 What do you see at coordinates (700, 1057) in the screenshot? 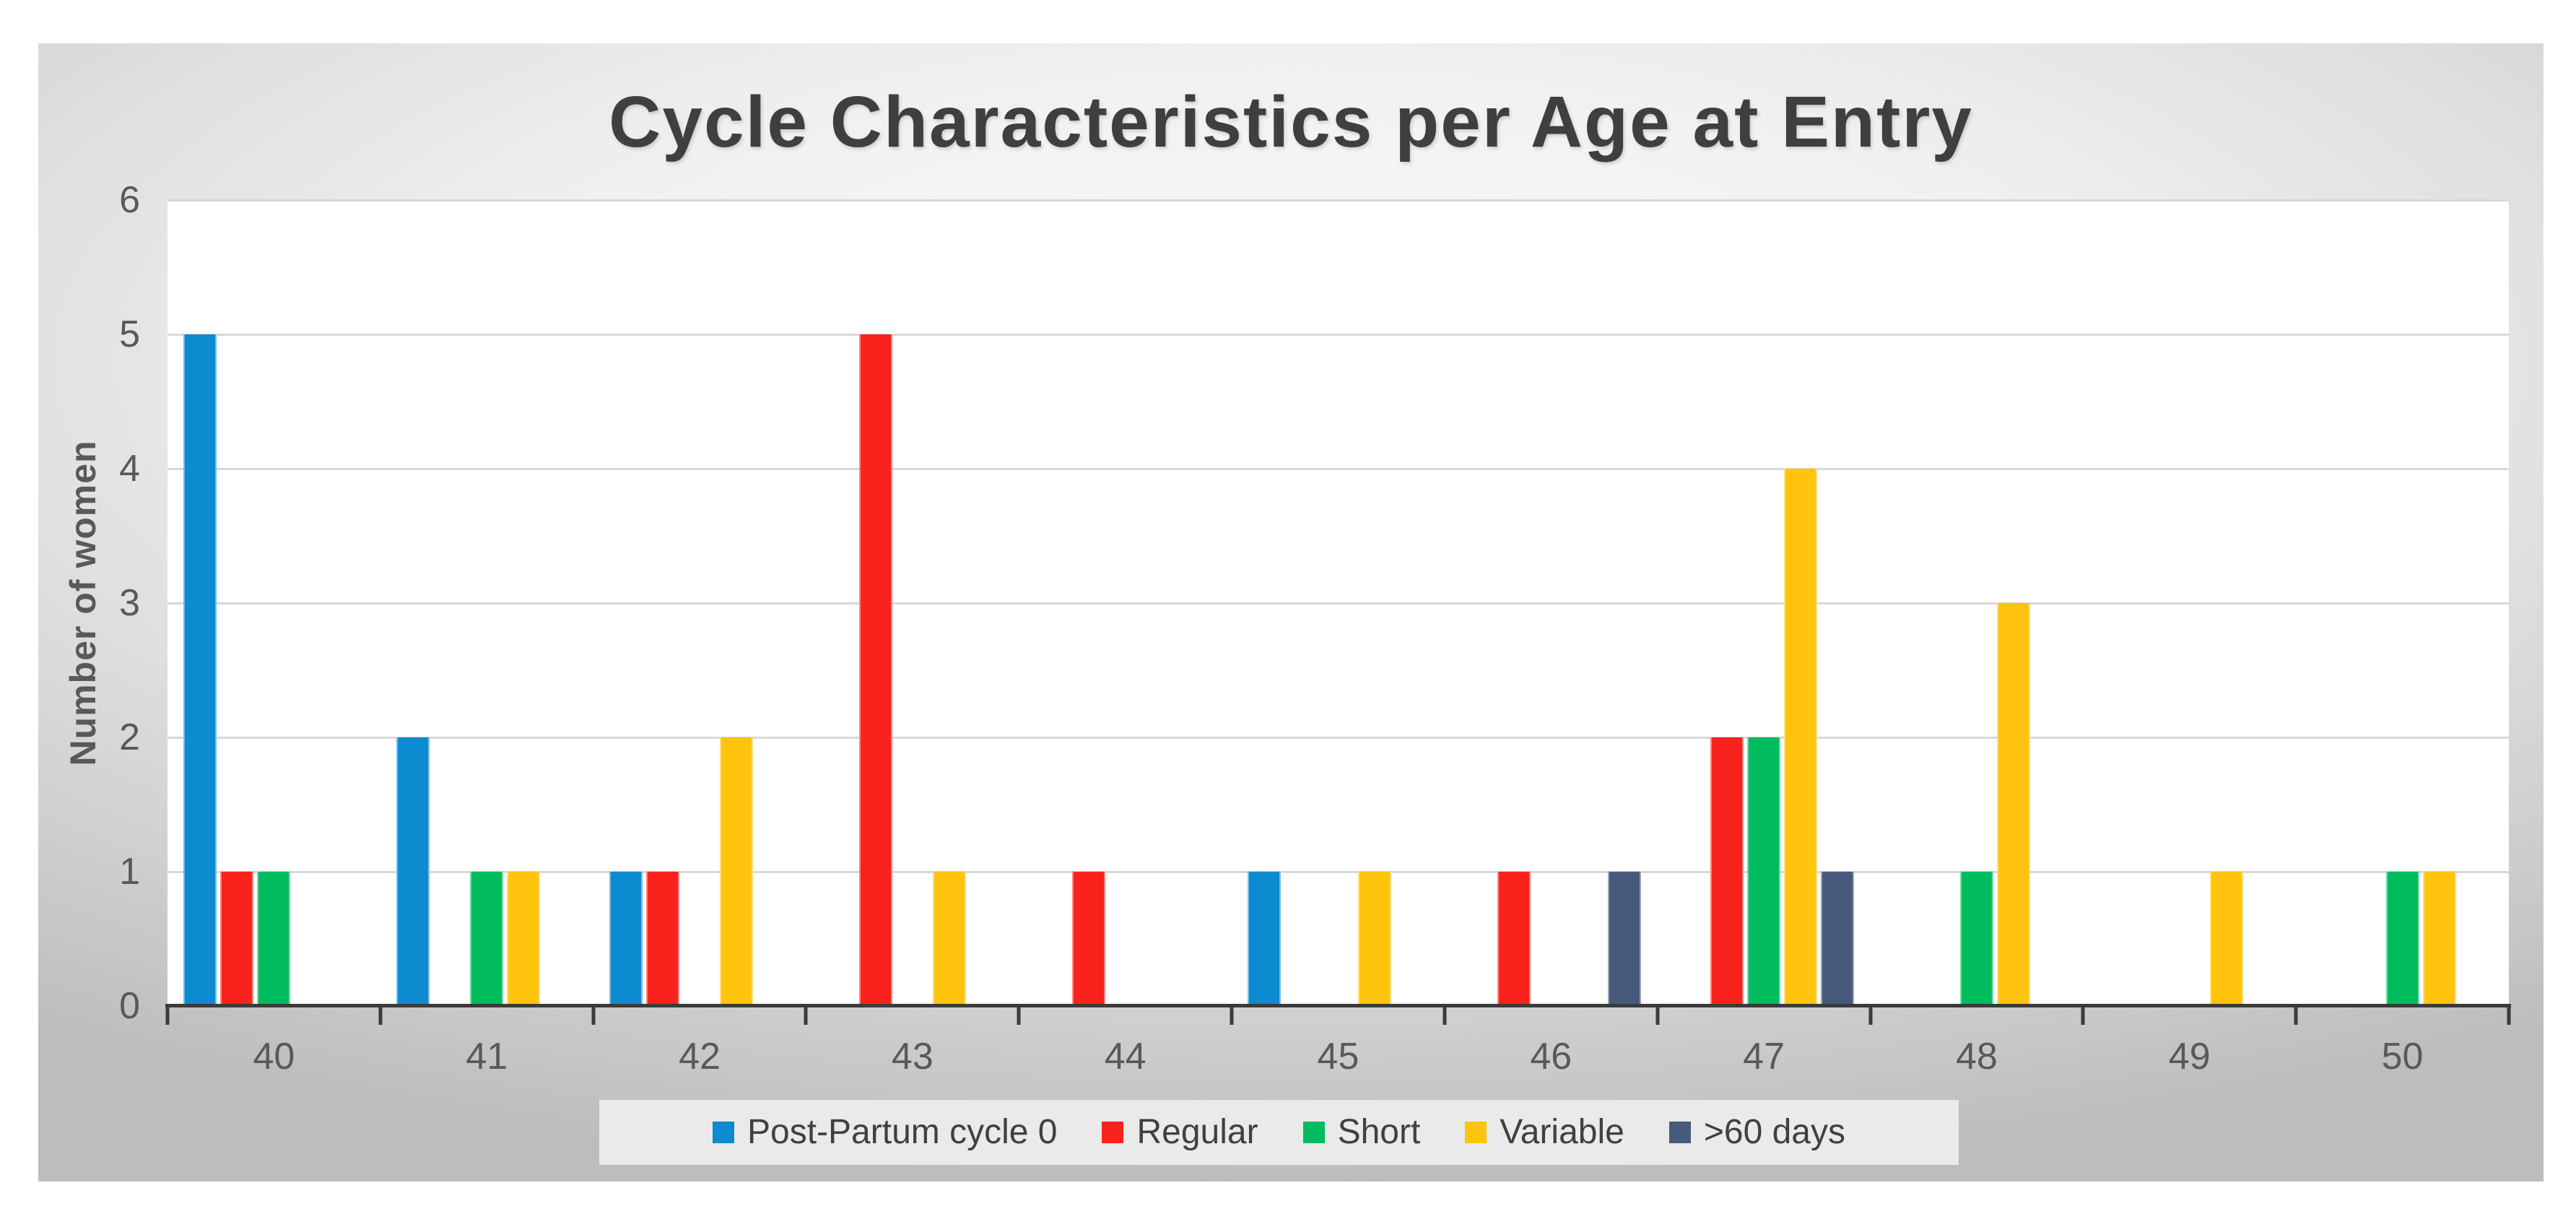
I see `x-tick-label-42: 42` at bounding box center [700, 1057].